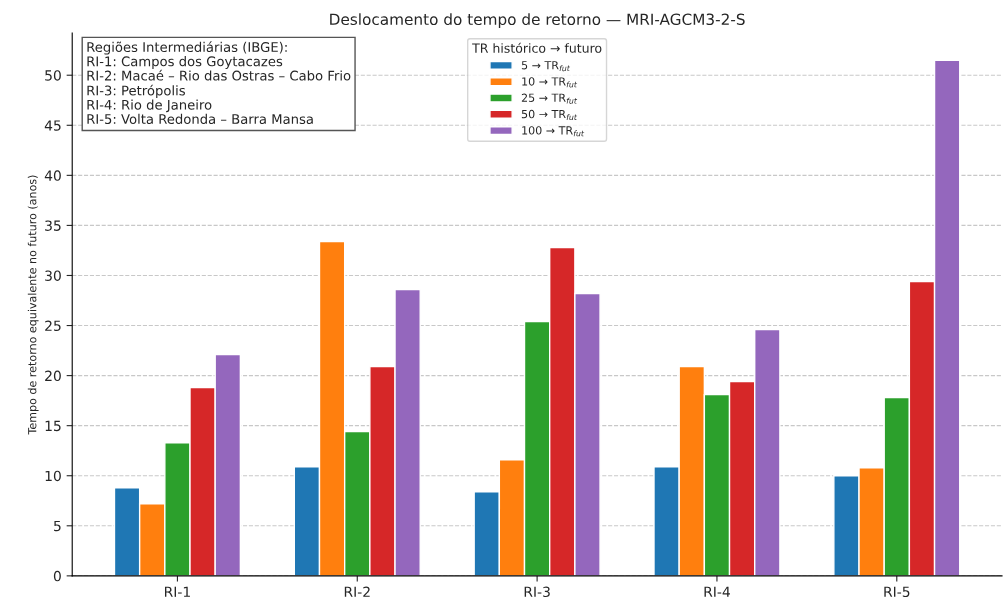 The height and width of the screenshot is (603, 1003). What do you see at coordinates (549, 115) in the screenshot?
I see `legend-label: 50 → TR$_{fut}$` at bounding box center [549, 115].